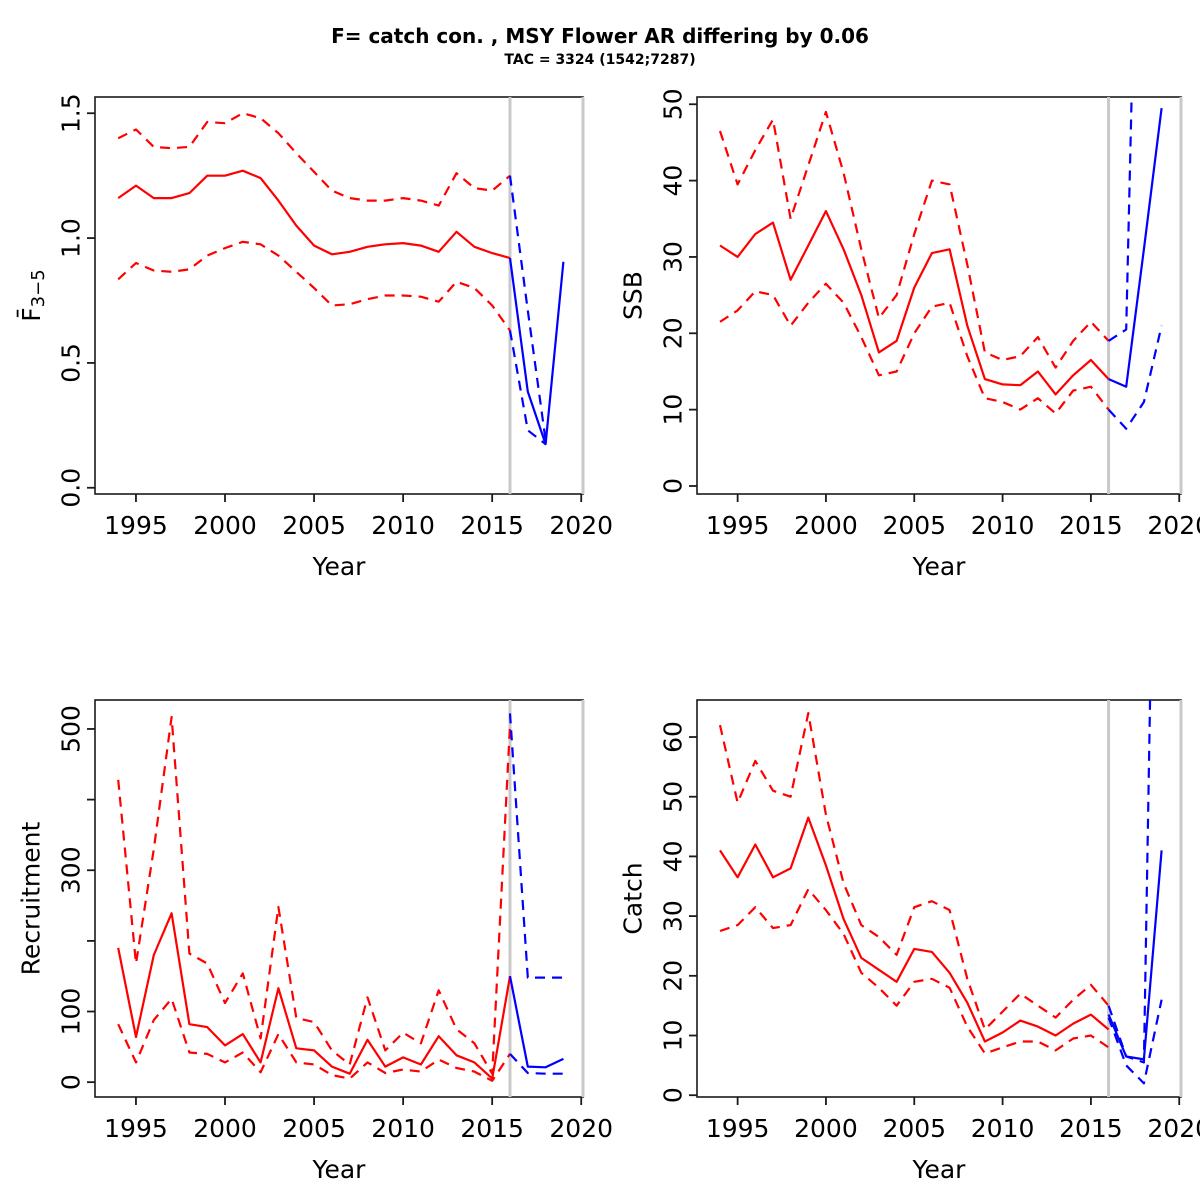  I want to click on y-tick-label: 1.5, so click(71, 113).